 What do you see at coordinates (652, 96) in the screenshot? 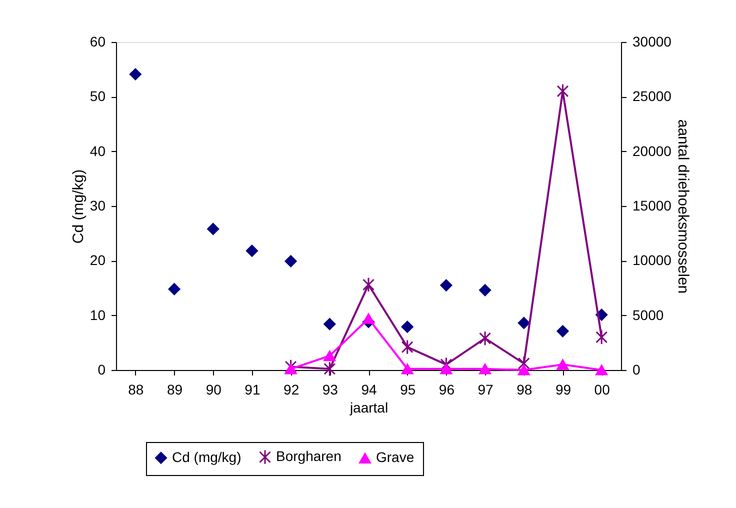
I see `y2-tick-label: 25000` at bounding box center [652, 96].